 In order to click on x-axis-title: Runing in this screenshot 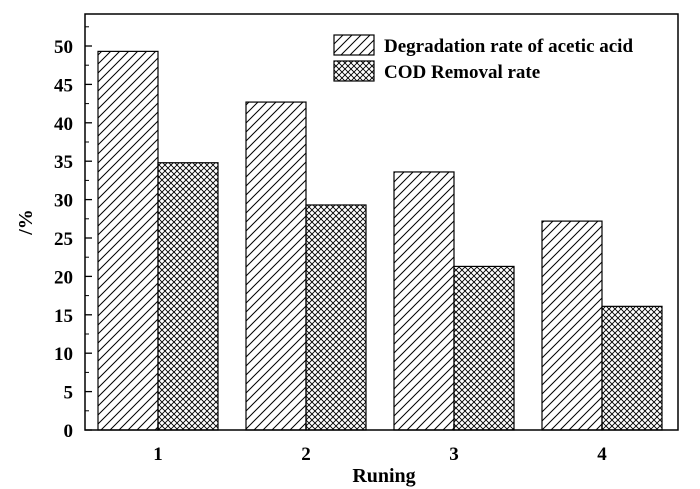, I will do `click(383, 476)`.